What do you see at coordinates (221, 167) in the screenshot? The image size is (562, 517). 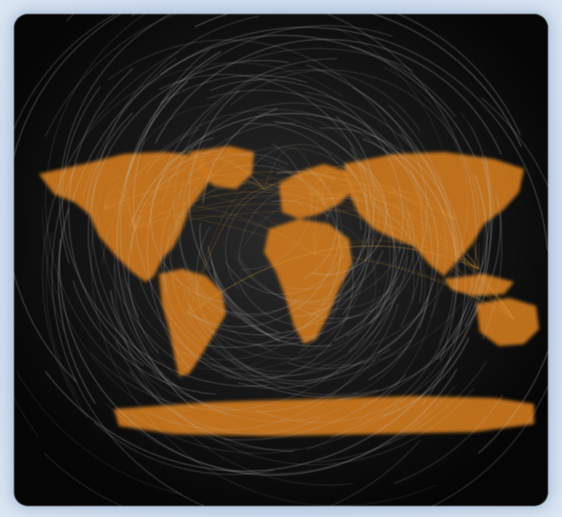 I see `greenland` at bounding box center [221, 167].